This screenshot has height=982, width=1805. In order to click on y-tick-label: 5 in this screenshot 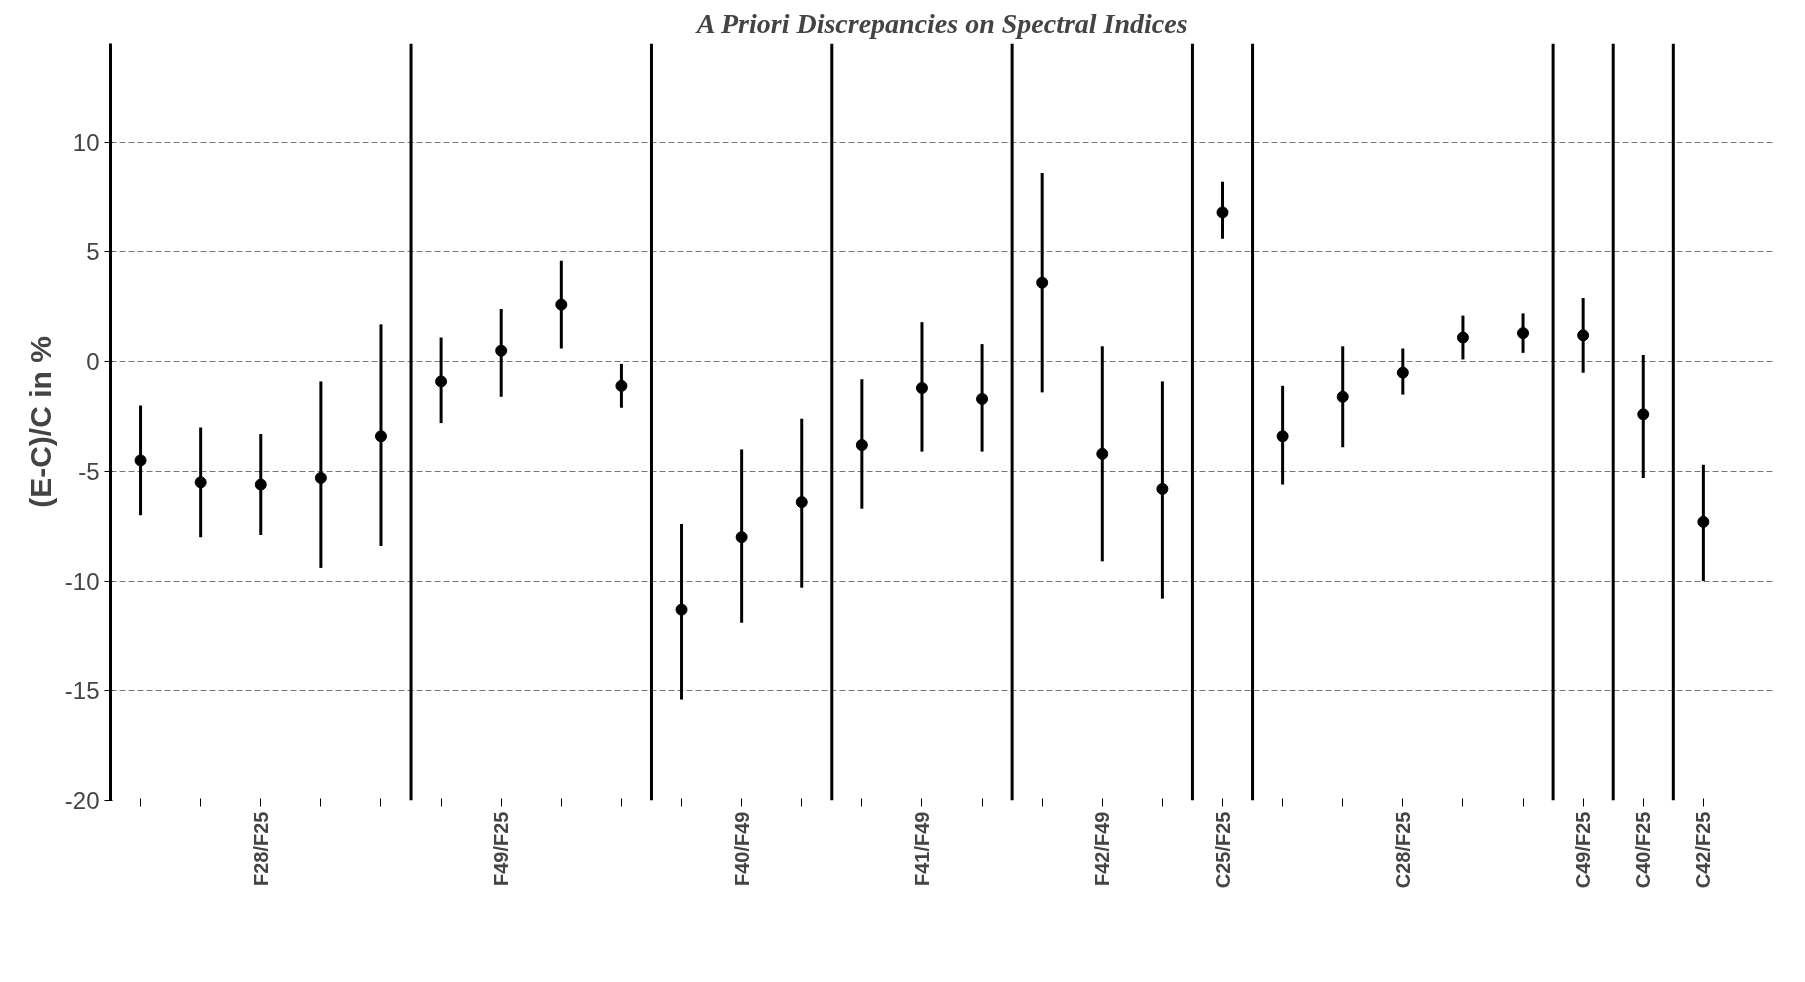, I will do `click(93, 252)`.